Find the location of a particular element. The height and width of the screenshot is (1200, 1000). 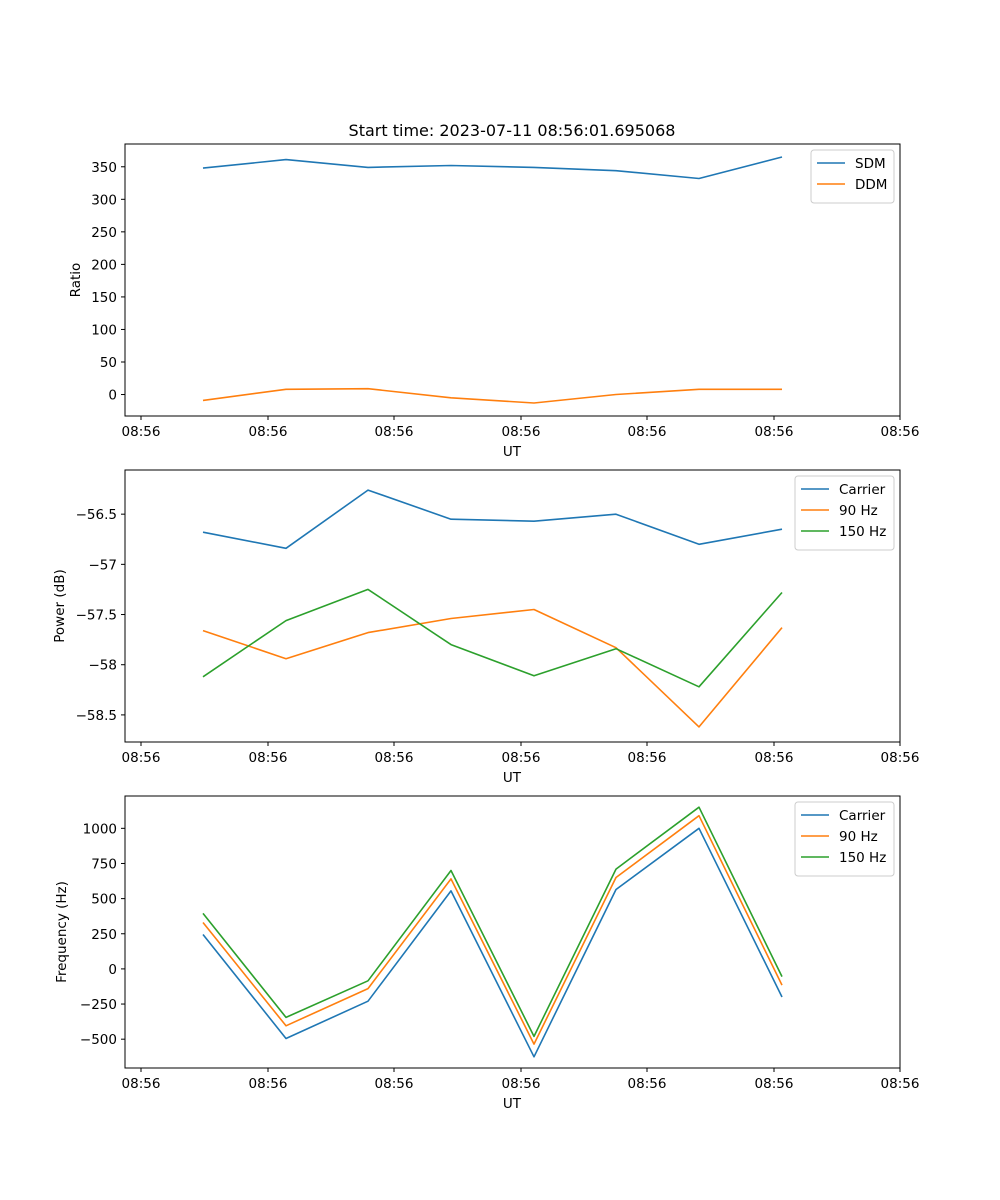

y-tick-label: 300 is located at coordinates (104, 200).